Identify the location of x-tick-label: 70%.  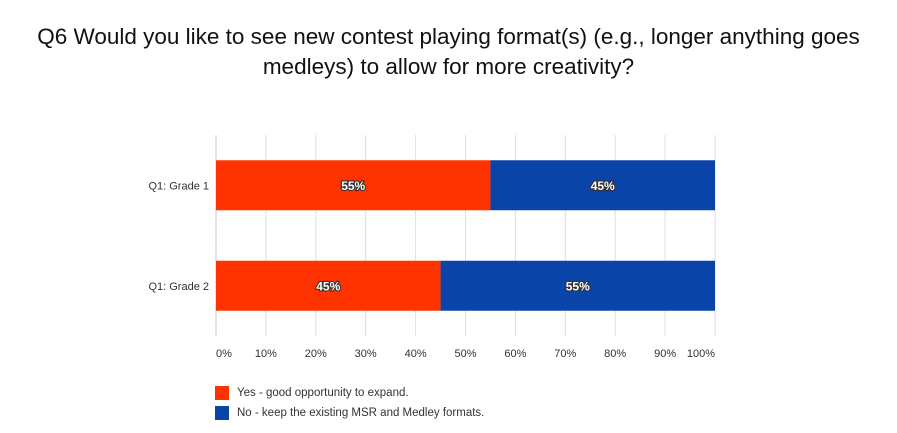
(565, 354).